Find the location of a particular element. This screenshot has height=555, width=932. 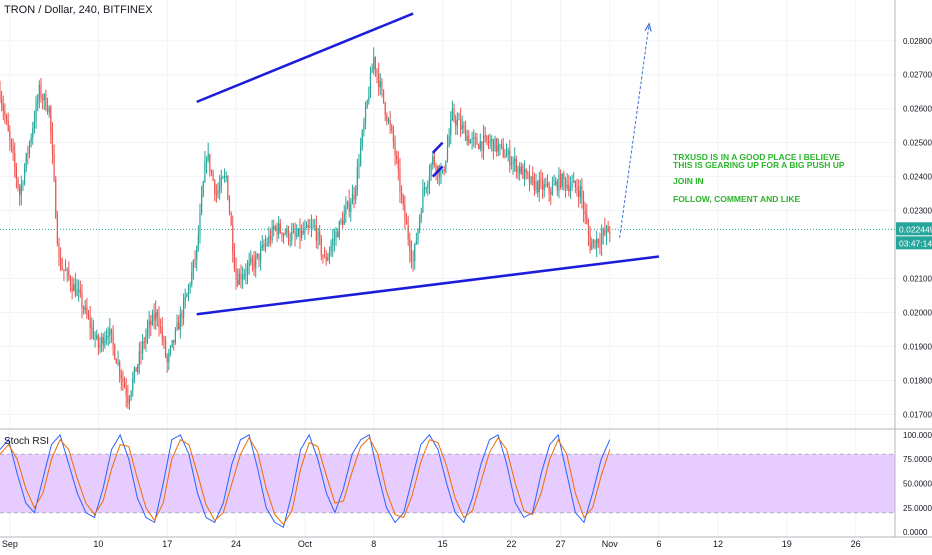

time-tick-label: 6 is located at coordinates (658, 544).